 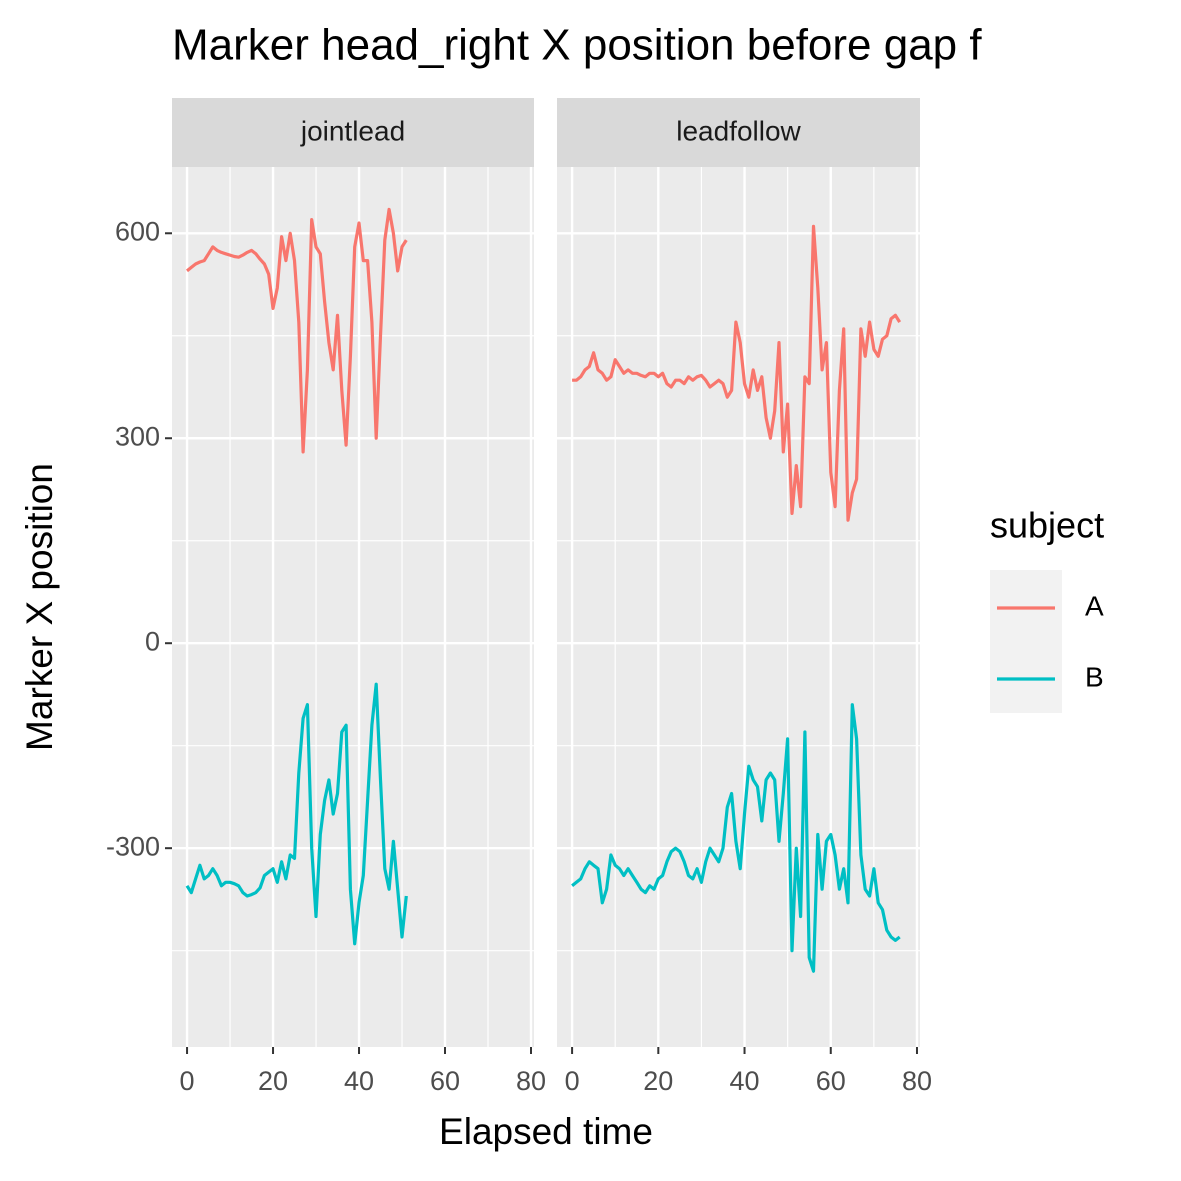 I want to click on x-axis-title: Elapsed time, so click(x=546, y=1131).